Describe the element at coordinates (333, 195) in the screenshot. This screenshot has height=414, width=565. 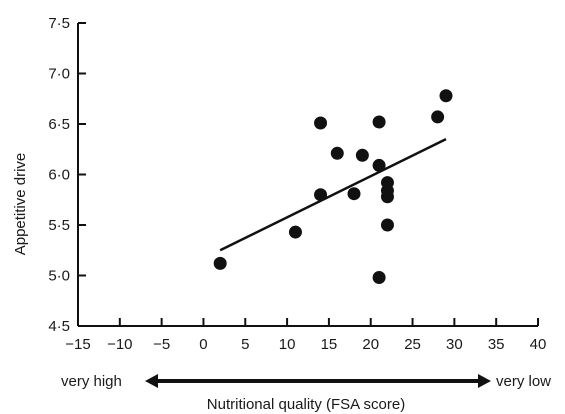
I see `trend-line` at that location.